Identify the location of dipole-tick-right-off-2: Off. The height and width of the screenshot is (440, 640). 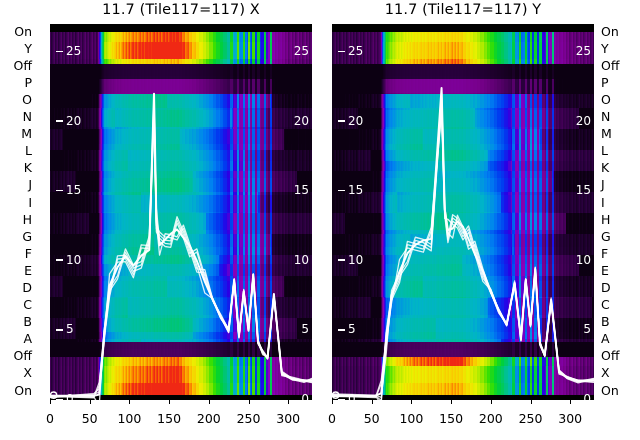
(610, 65).